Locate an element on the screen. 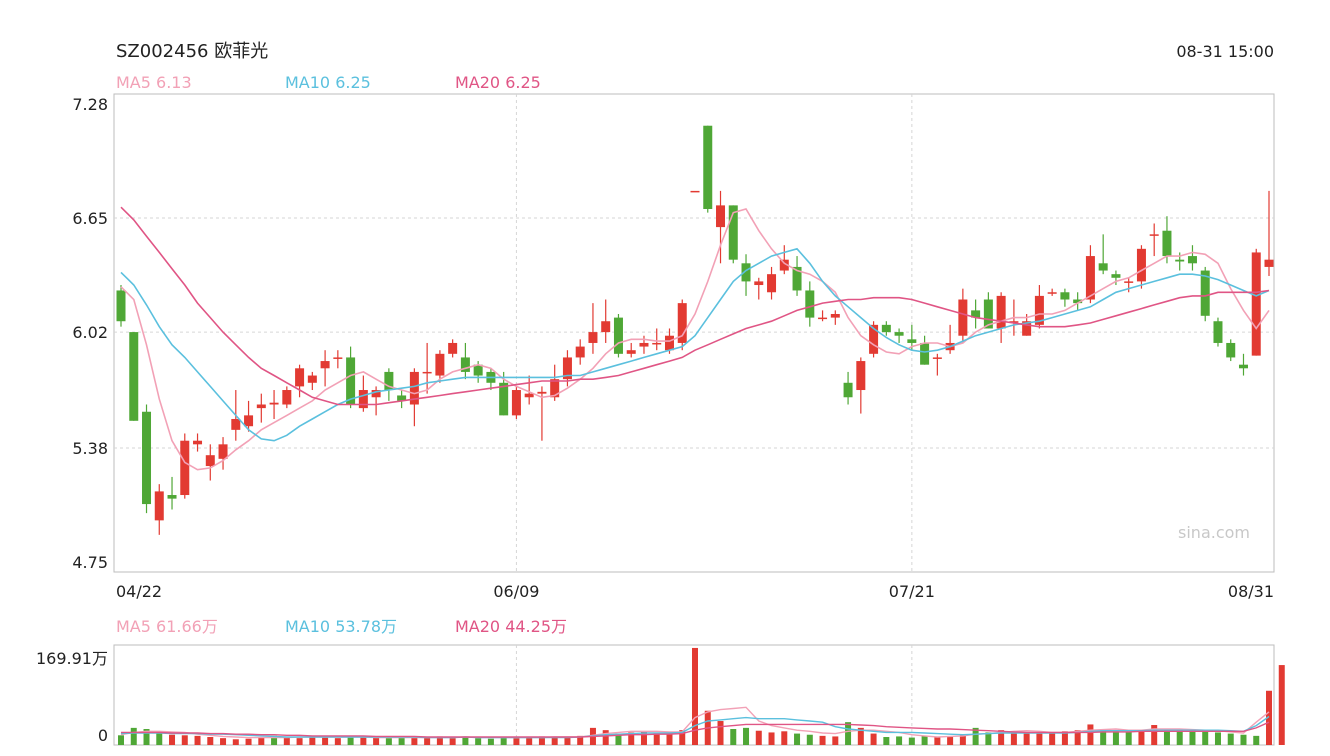  price-ma10-label: MA10 6.25 is located at coordinates (328, 82).